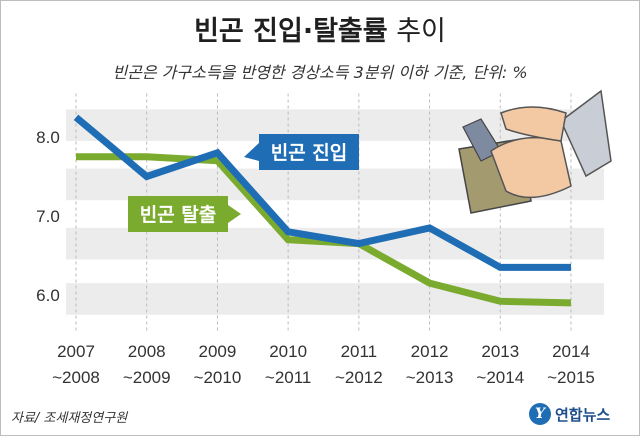  Describe the element at coordinates (288, 377) in the screenshot. I see `x-tick-label: ~2011` at that location.